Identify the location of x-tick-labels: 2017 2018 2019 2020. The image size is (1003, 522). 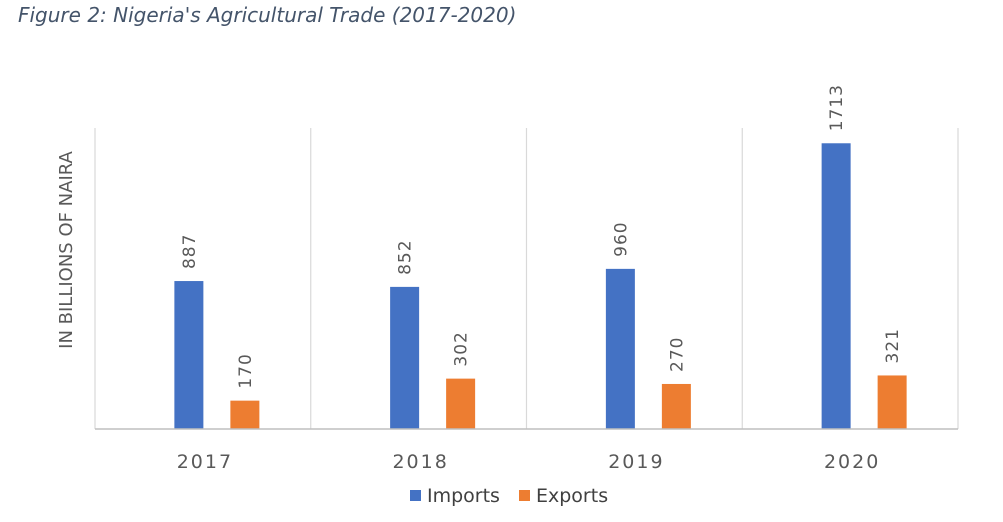
(528, 462).